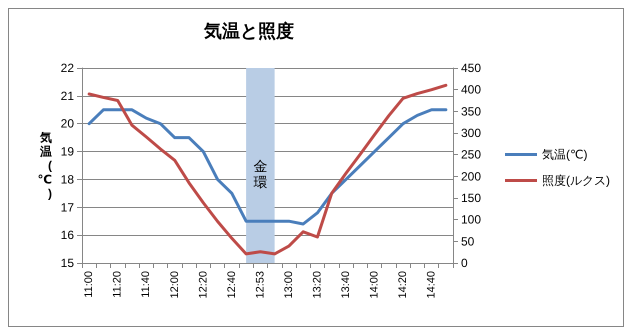 This screenshot has height=333, width=630. What do you see at coordinates (346, 285) in the screenshot?
I see `x-tick-label: 13:40` at bounding box center [346, 285].